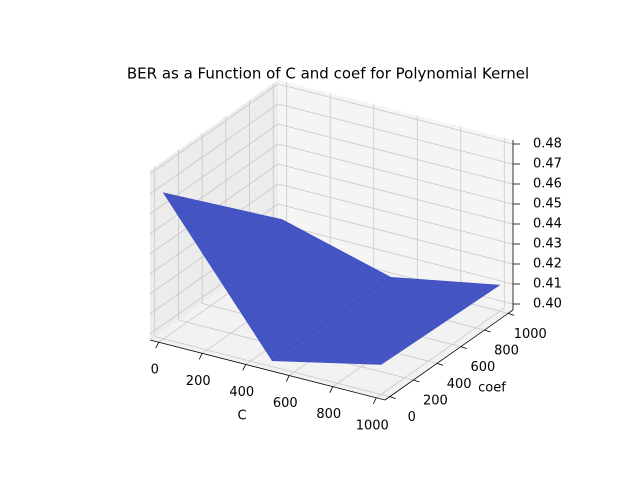 The width and height of the screenshot is (640, 480). Describe the element at coordinates (547, 184) in the screenshot. I see `z-tick-label: 0.46` at that location.